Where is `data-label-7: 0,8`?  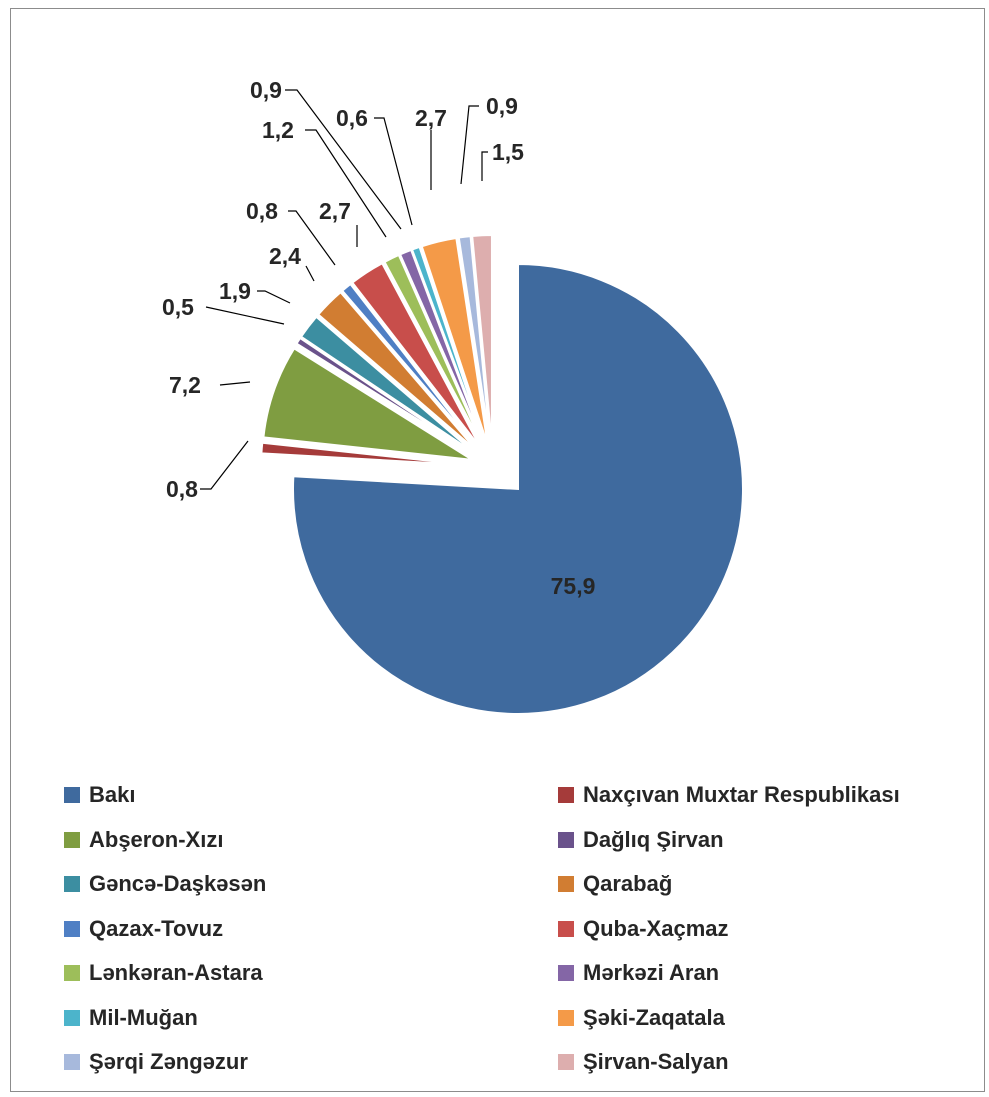 data-label-7: 0,8 is located at coordinates (262, 211).